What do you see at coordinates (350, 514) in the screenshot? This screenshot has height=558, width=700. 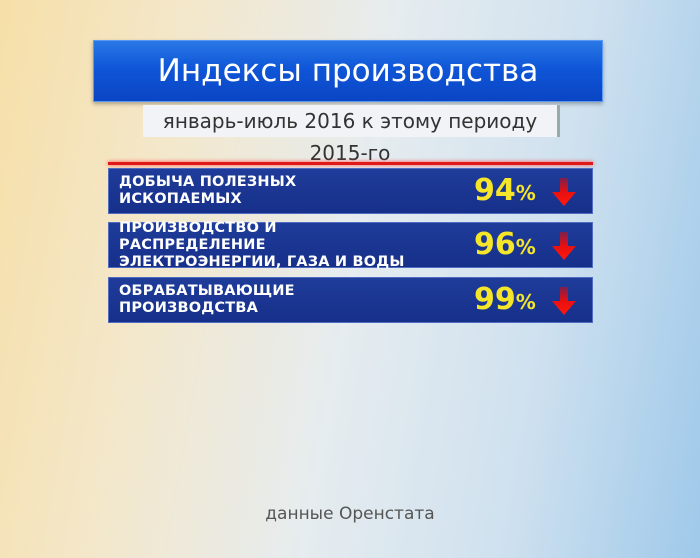 I see `source-note: данные Оренстата` at bounding box center [350, 514].